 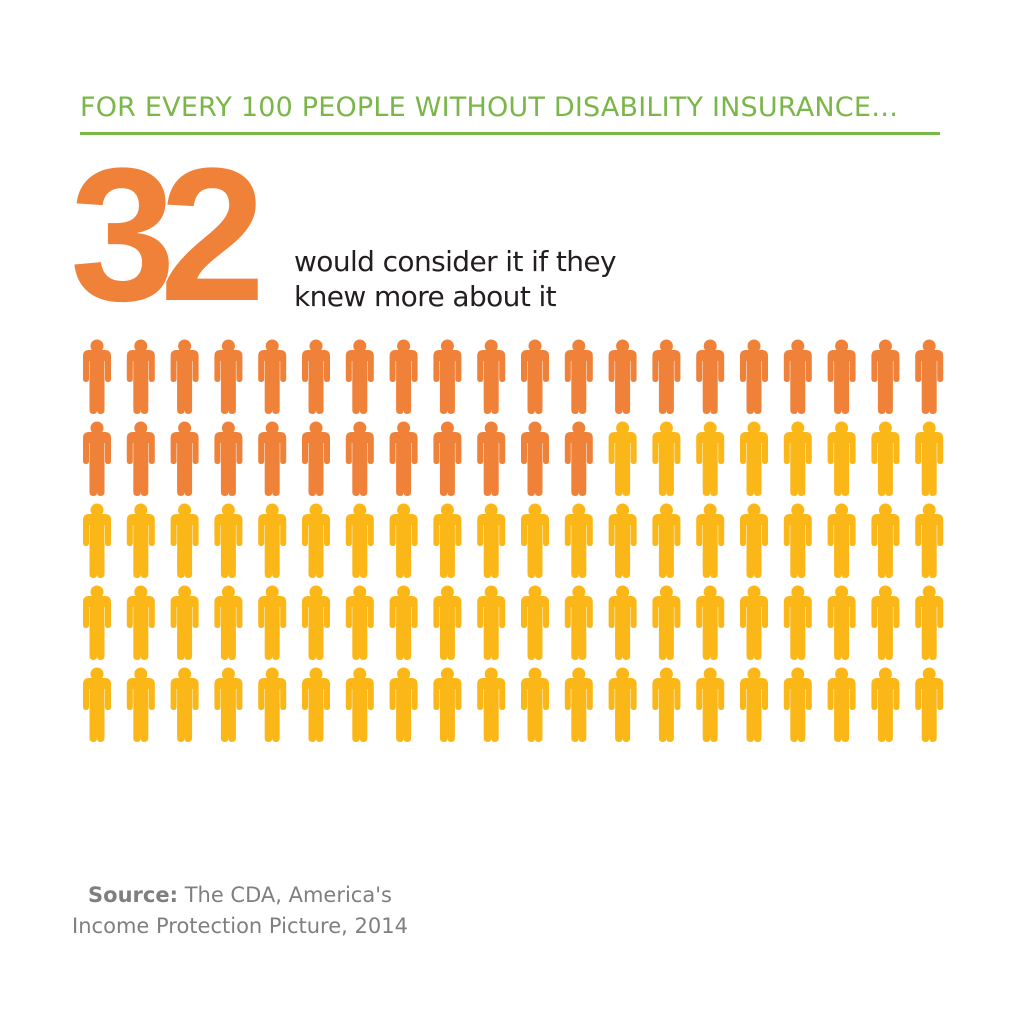 I want to click on source-label: Source:, so click(x=133, y=895).